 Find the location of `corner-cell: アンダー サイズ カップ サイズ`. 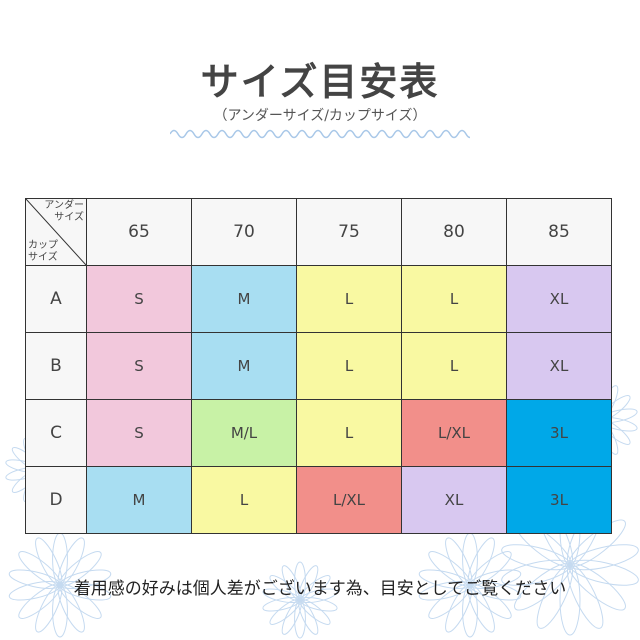

corner-cell: アンダー サイズ カップ サイズ is located at coordinates (56, 232).